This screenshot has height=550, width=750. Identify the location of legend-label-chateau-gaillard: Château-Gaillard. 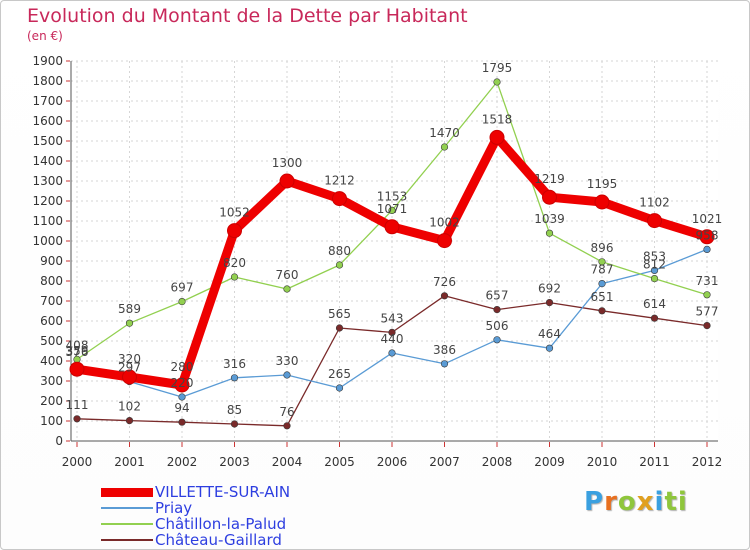
(218, 540).